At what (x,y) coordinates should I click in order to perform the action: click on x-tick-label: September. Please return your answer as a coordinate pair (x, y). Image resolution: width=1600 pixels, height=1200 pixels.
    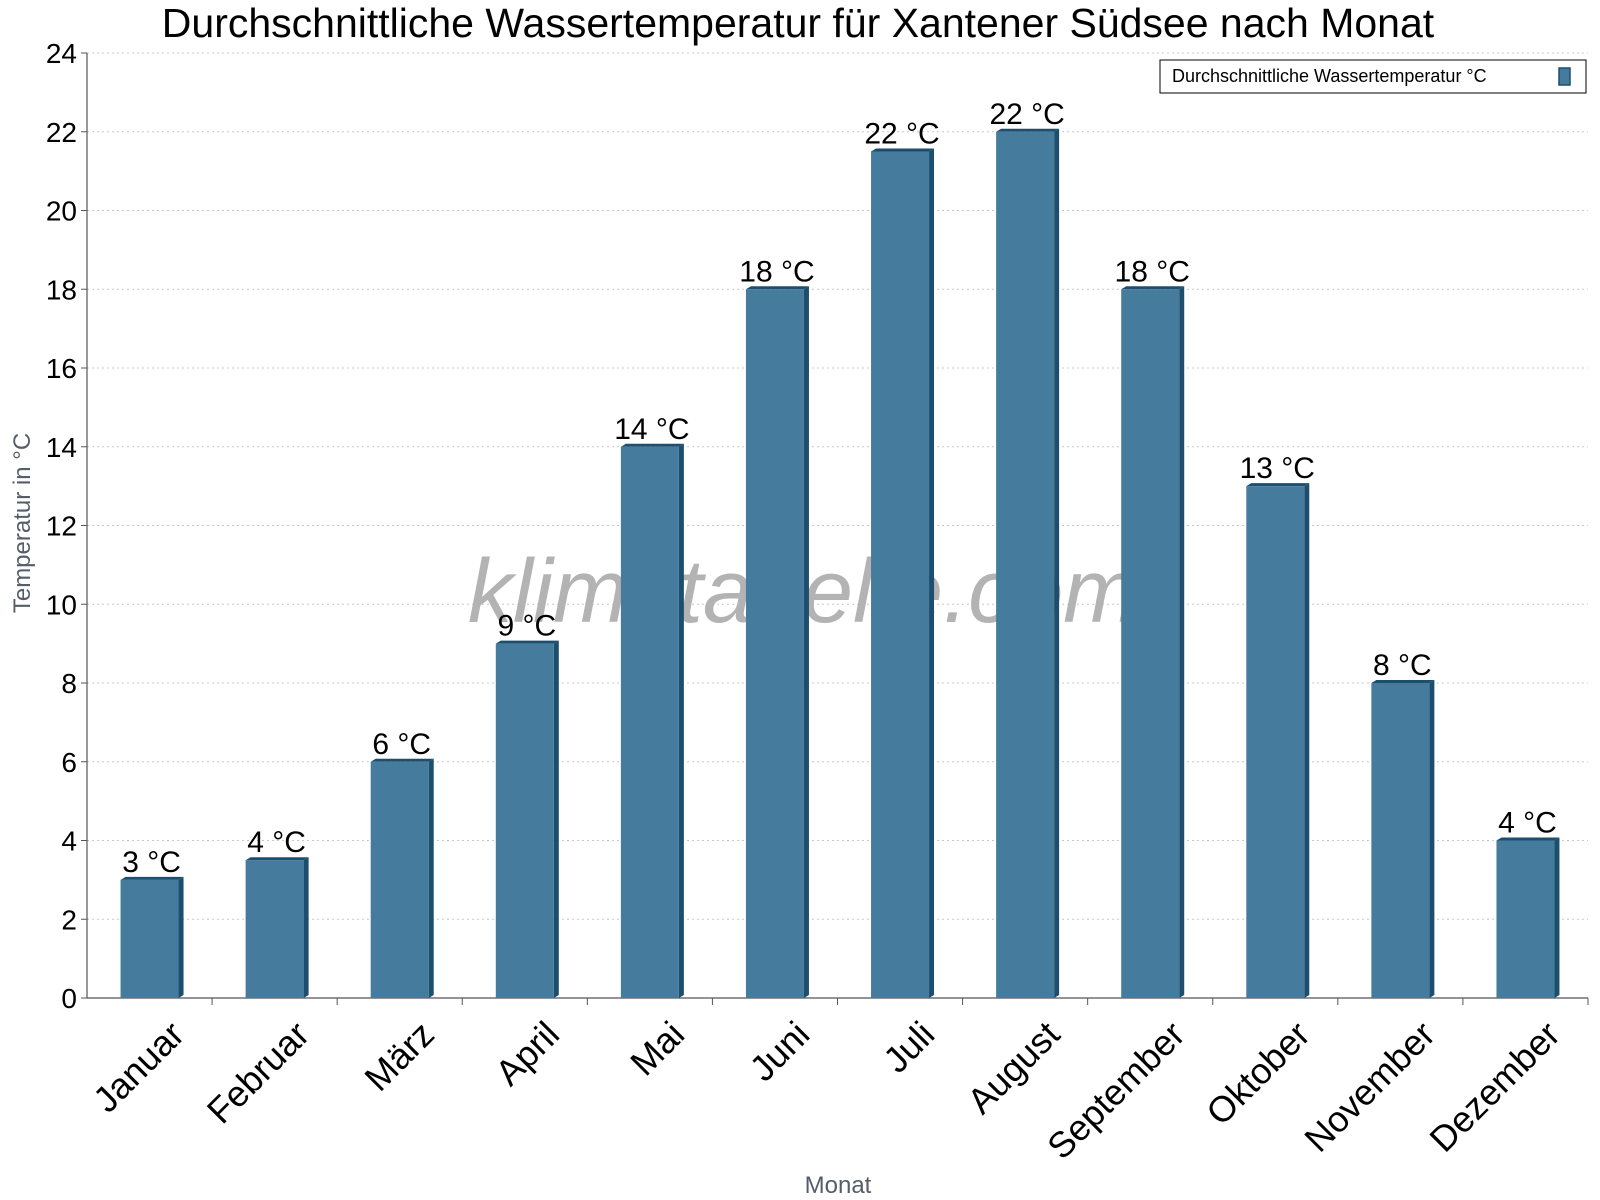
    Looking at the image, I should click on (1116, 1090).